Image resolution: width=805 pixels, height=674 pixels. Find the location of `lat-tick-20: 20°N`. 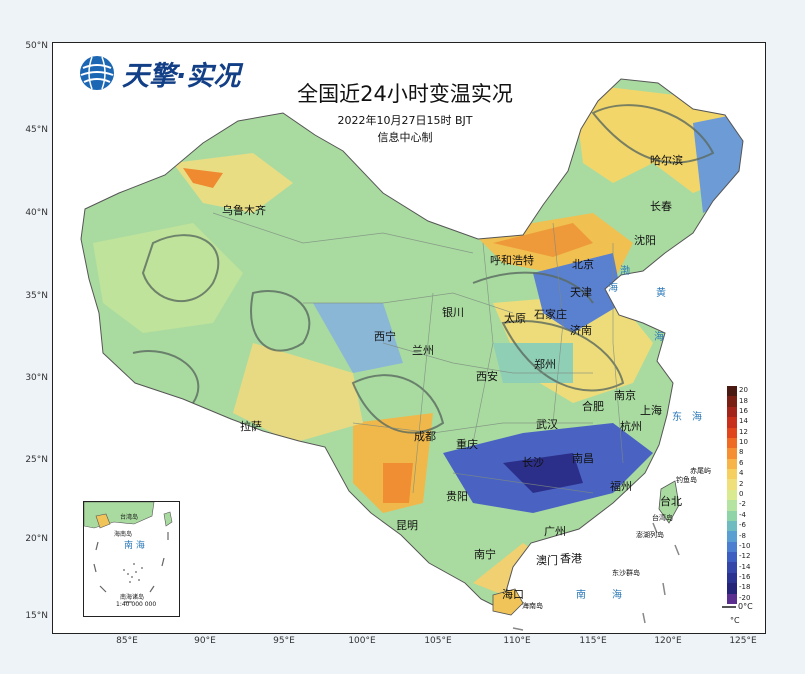

lat-tick-20: 20°N is located at coordinates (36, 539).